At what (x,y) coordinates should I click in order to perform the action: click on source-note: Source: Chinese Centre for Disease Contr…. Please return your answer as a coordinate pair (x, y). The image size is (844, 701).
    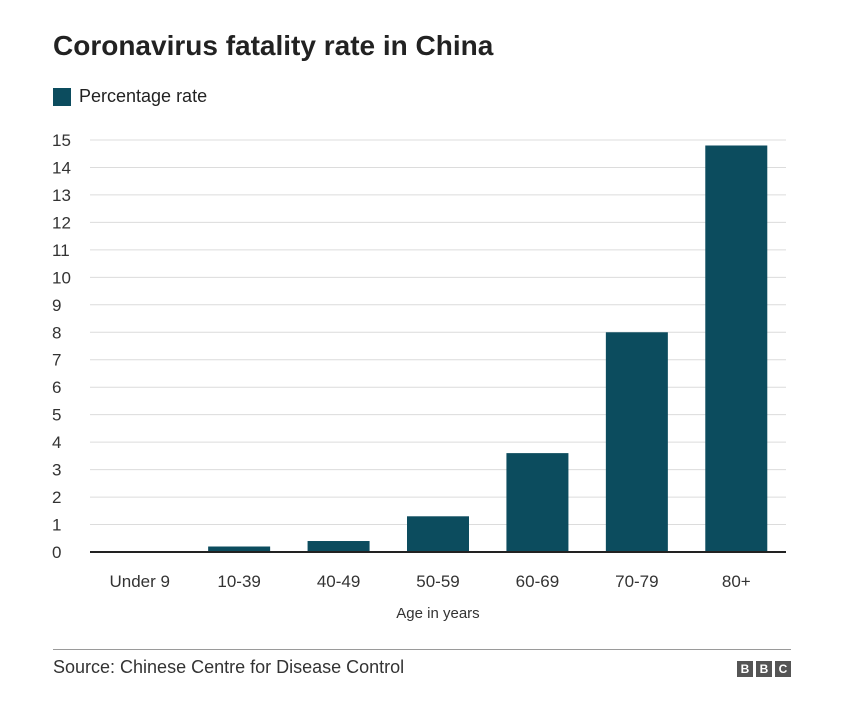
    Looking at the image, I should click on (229, 667).